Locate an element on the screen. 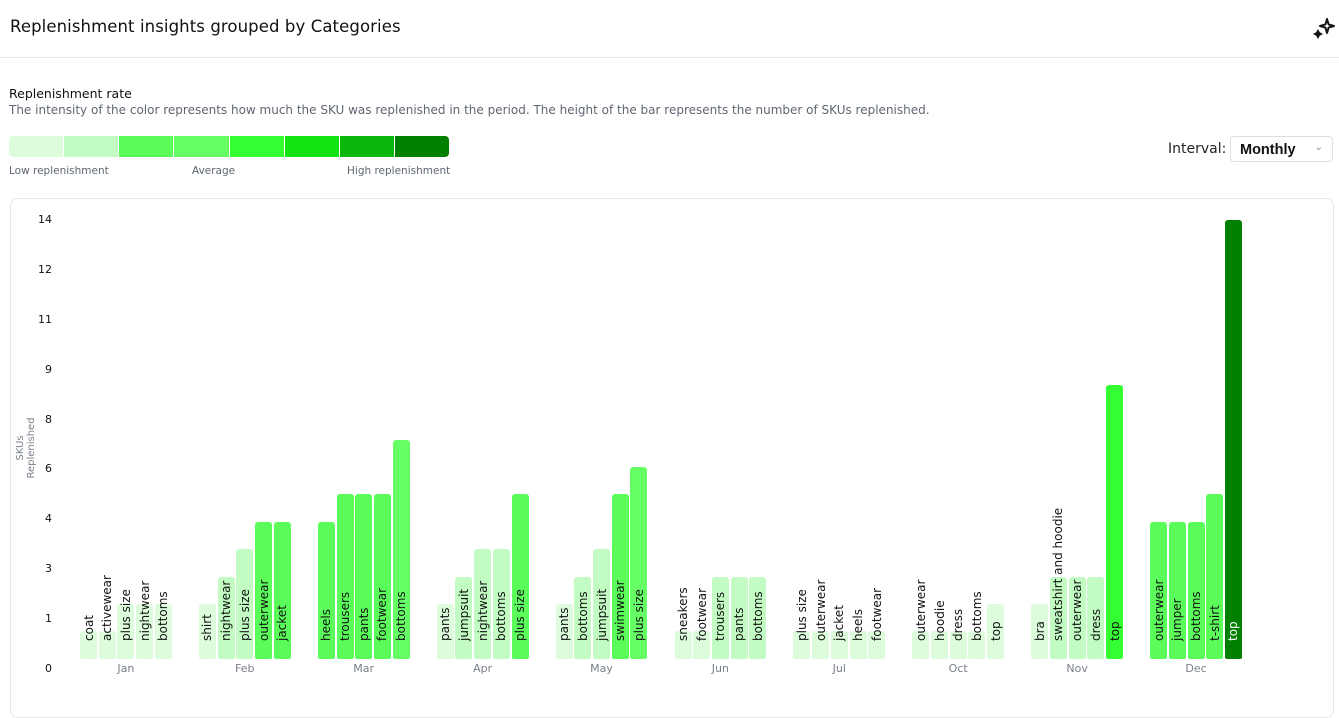 This screenshot has height=718, width=1339. bar: activewear is located at coordinates (107, 617).